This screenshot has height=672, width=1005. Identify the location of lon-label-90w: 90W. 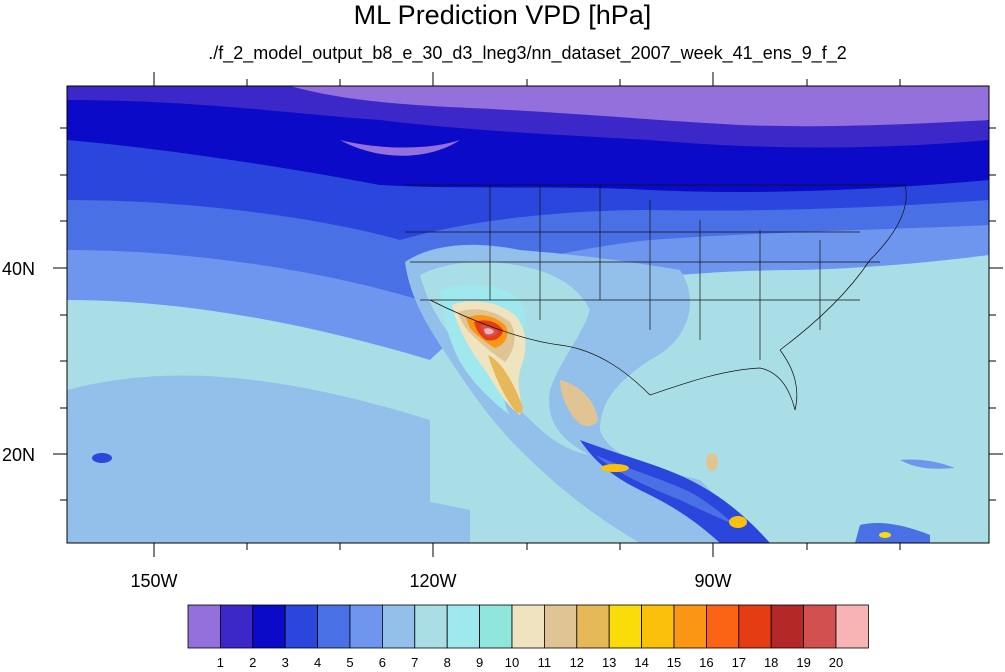
(713, 581).